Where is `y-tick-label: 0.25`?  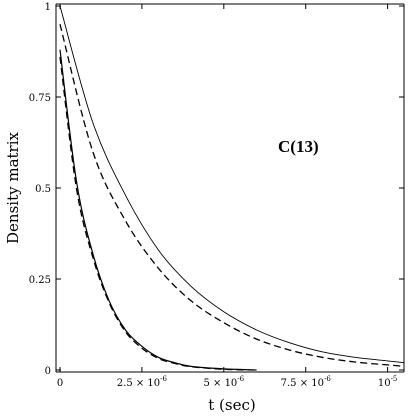 y-tick-label: 0.25 is located at coordinates (40, 280).